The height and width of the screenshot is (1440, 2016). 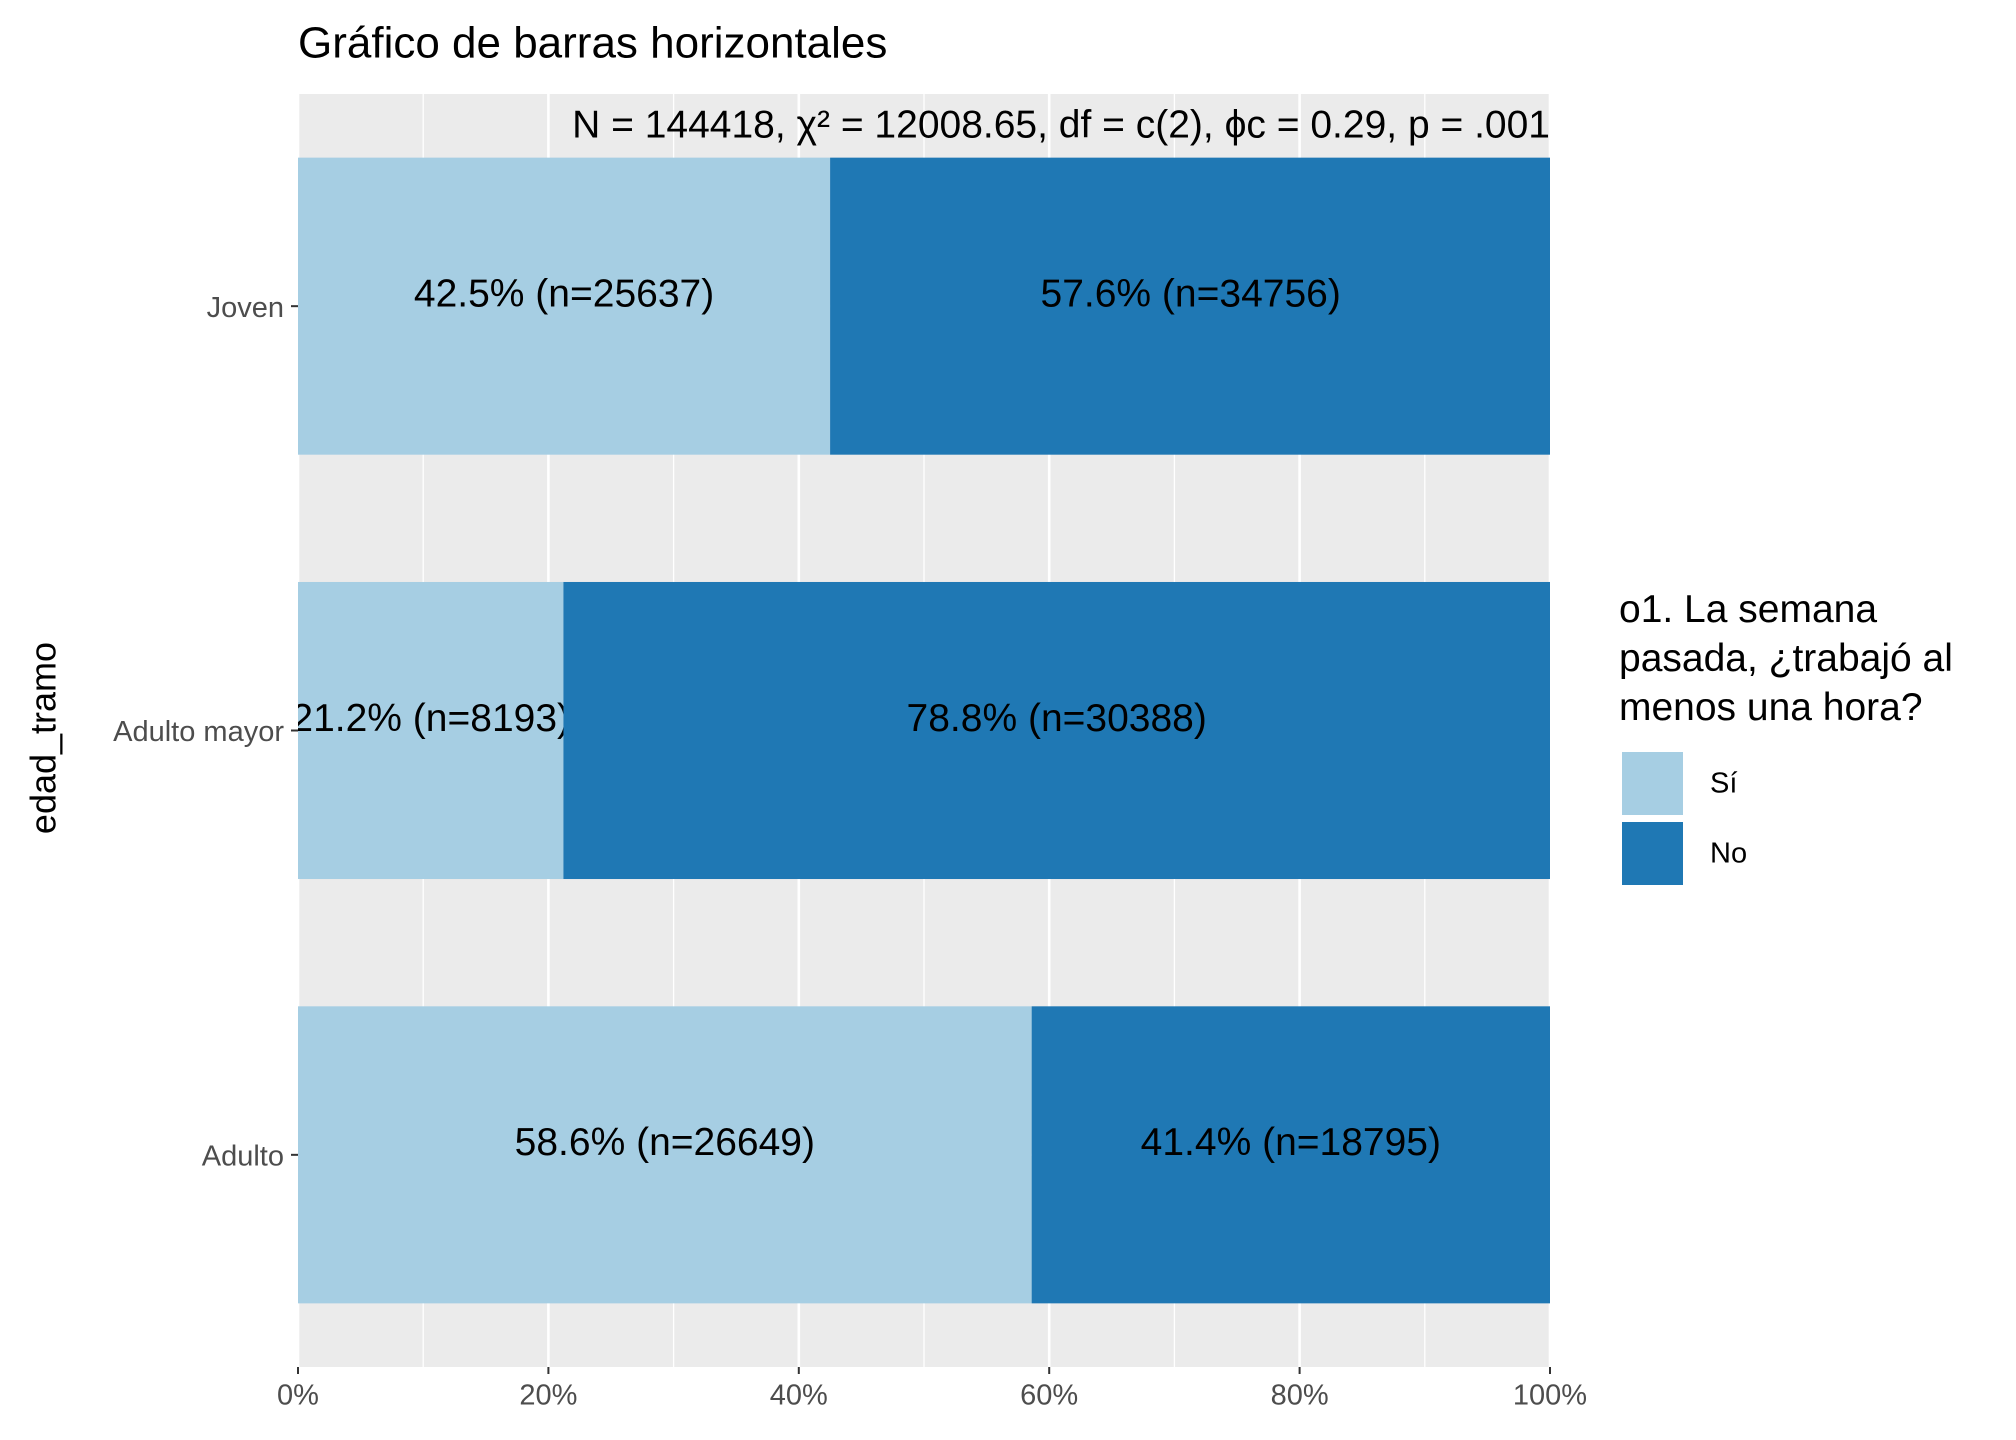 I want to click on bar-label: 21.2% (n=8193), so click(x=430, y=718).